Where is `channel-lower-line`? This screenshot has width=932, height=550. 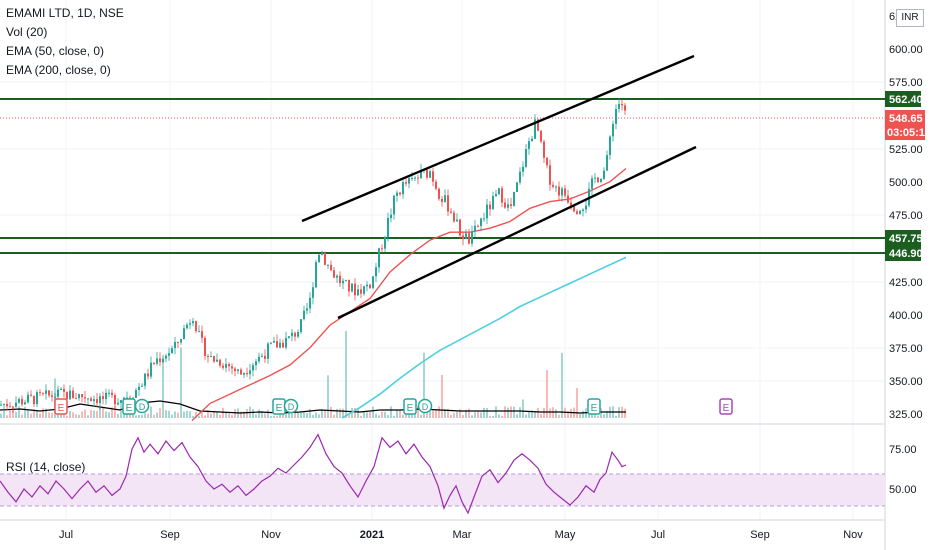 channel-lower-line is located at coordinates (517, 232).